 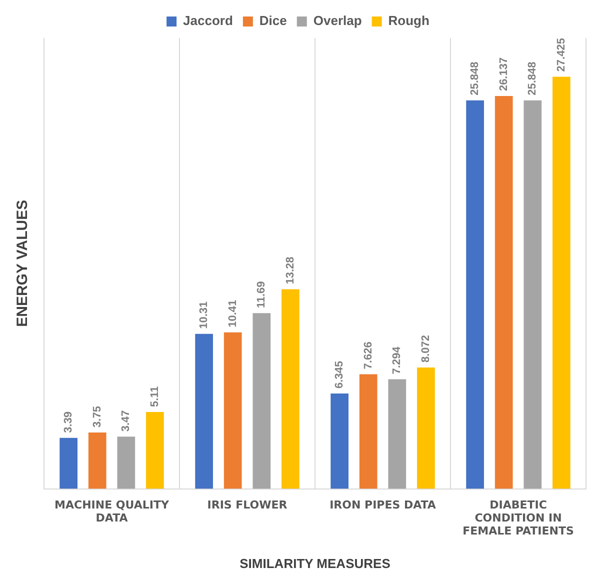 What do you see at coordinates (247, 505) in the screenshot?
I see `x-tick-label: IRIS FLOWER` at bounding box center [247, 505].